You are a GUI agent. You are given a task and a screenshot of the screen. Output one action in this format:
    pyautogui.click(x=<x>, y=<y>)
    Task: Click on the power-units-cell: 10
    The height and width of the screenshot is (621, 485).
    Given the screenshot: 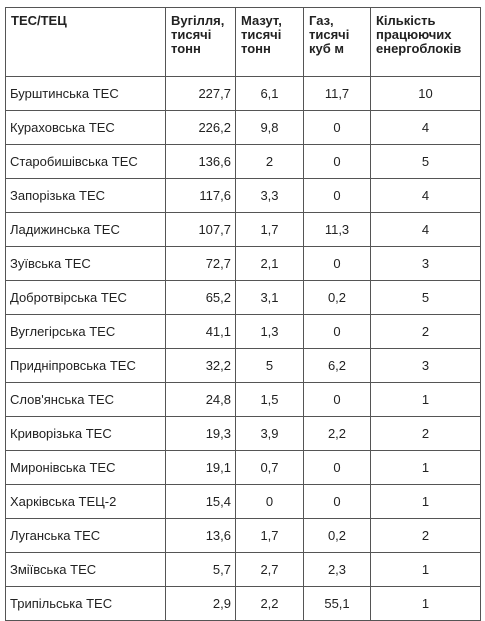 What is the action you would take?
    pyautogui.click(x=425, y=93)
    